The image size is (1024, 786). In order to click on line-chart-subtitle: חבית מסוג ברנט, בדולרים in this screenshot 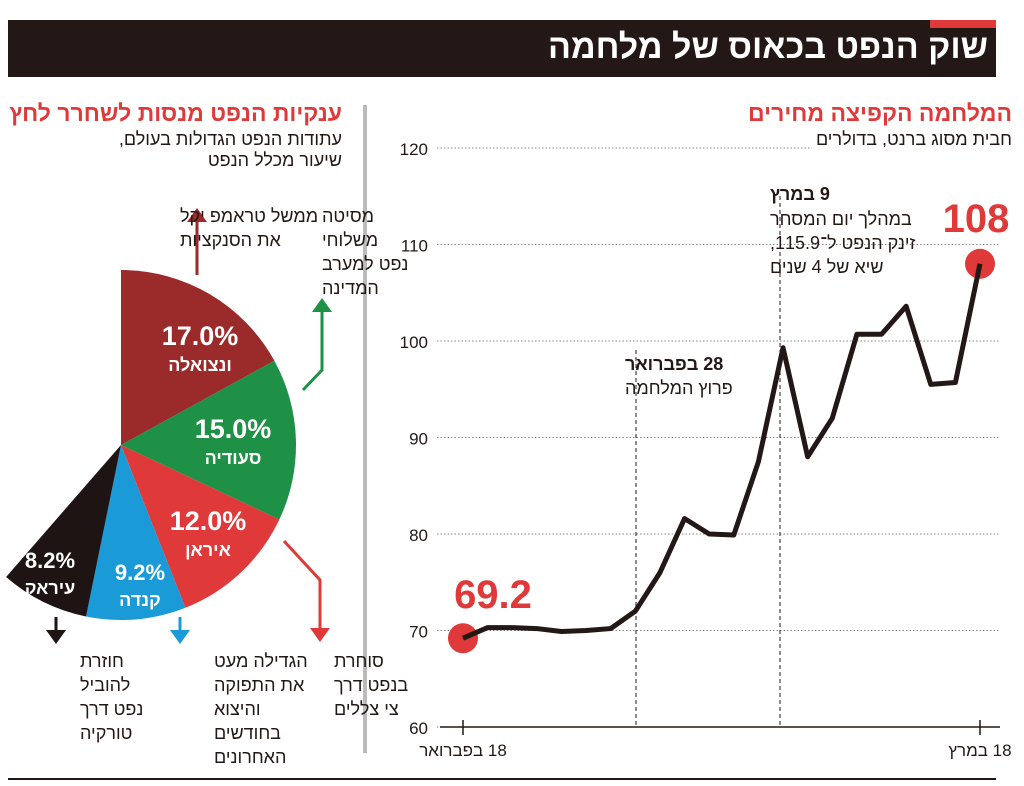, I will do `click(913, 139)`.